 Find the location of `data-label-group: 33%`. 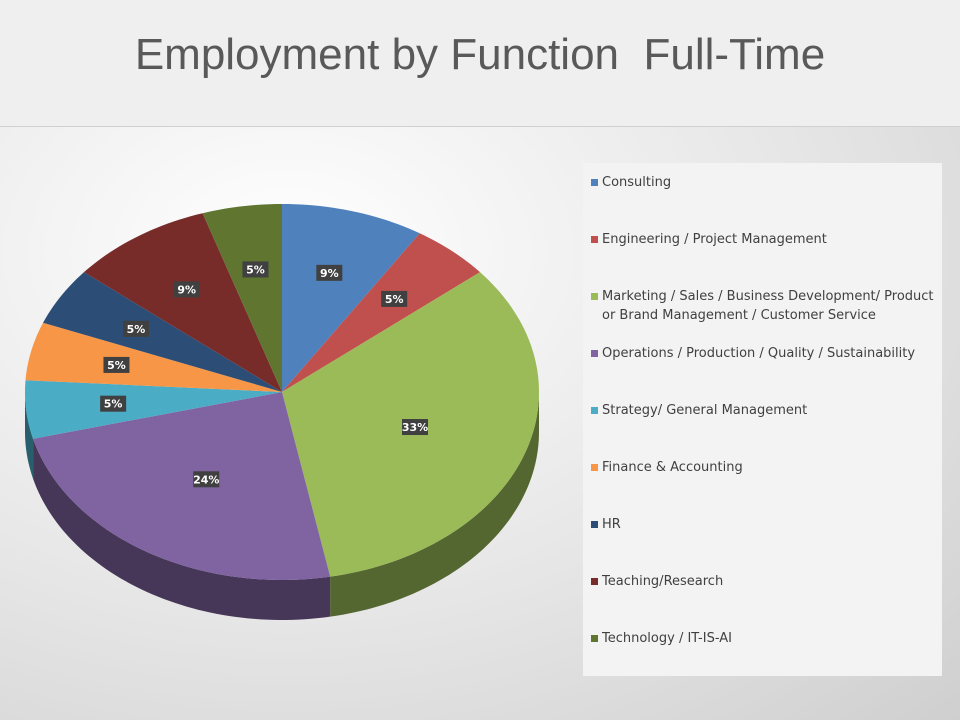

data-label-group: 33% is located at coordinates (414, 427).